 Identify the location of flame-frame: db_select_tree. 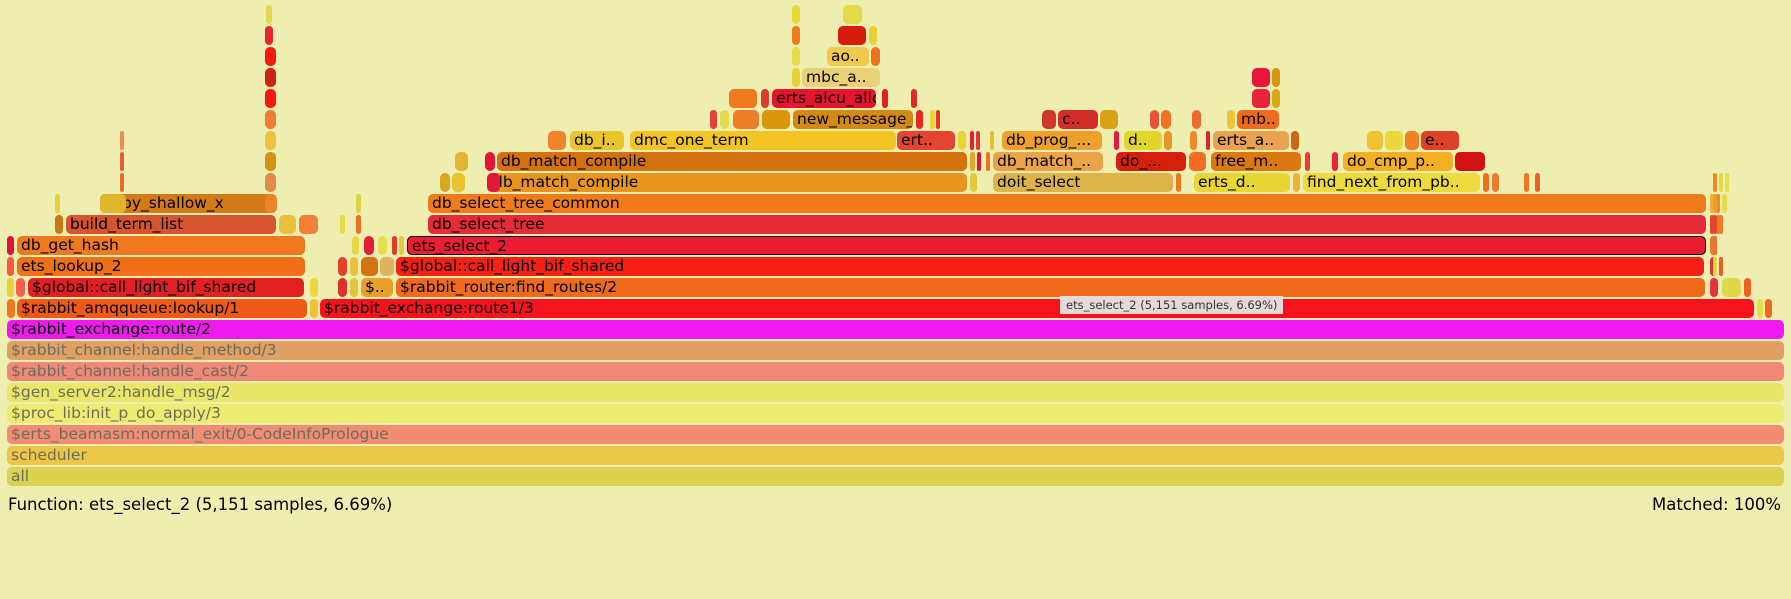
(1067, 224).